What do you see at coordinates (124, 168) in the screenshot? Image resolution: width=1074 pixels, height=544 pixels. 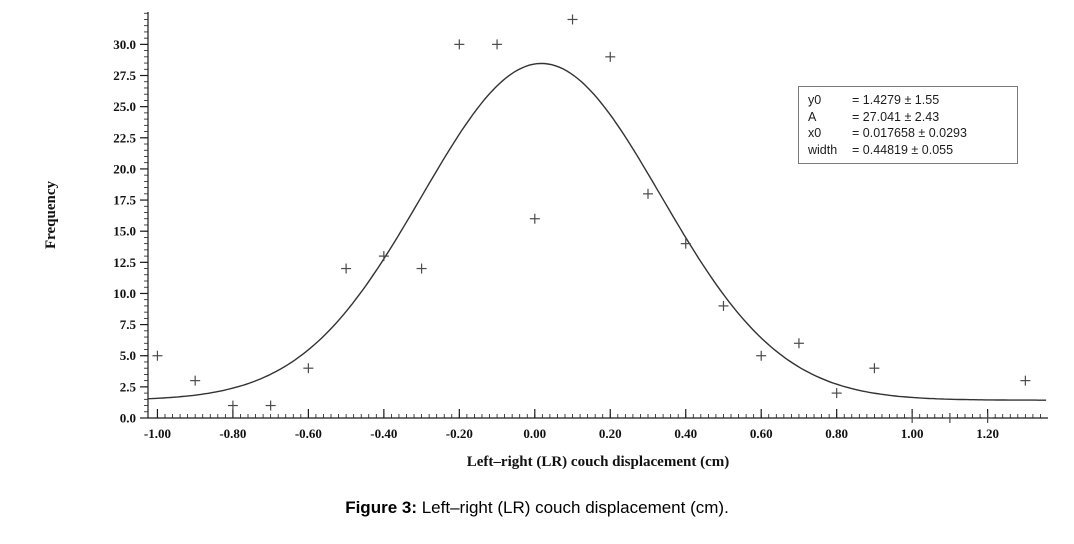 I see `y-tick-label: 20.0` at bounding box center [124, 168].